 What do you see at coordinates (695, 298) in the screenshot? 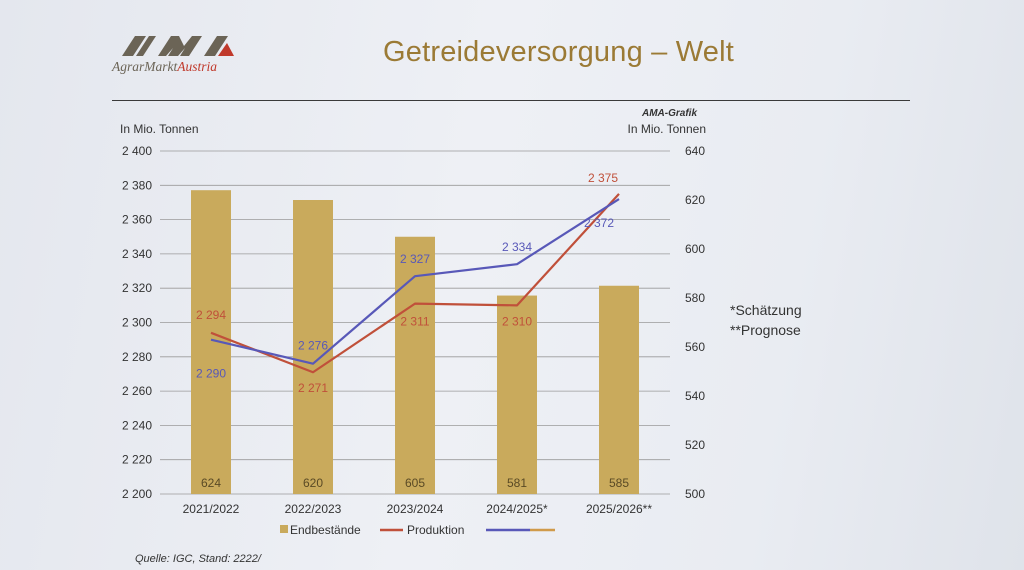
I see `y-right-tick-label: 580` at bounding box center [695, 298].